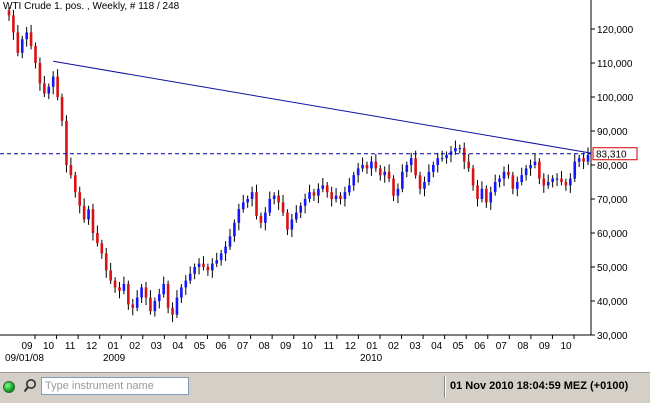  What do you see at coordinates (394, 346) in the screenshot?
I see `x-month-label: 02` at bounding box center [394, 346].